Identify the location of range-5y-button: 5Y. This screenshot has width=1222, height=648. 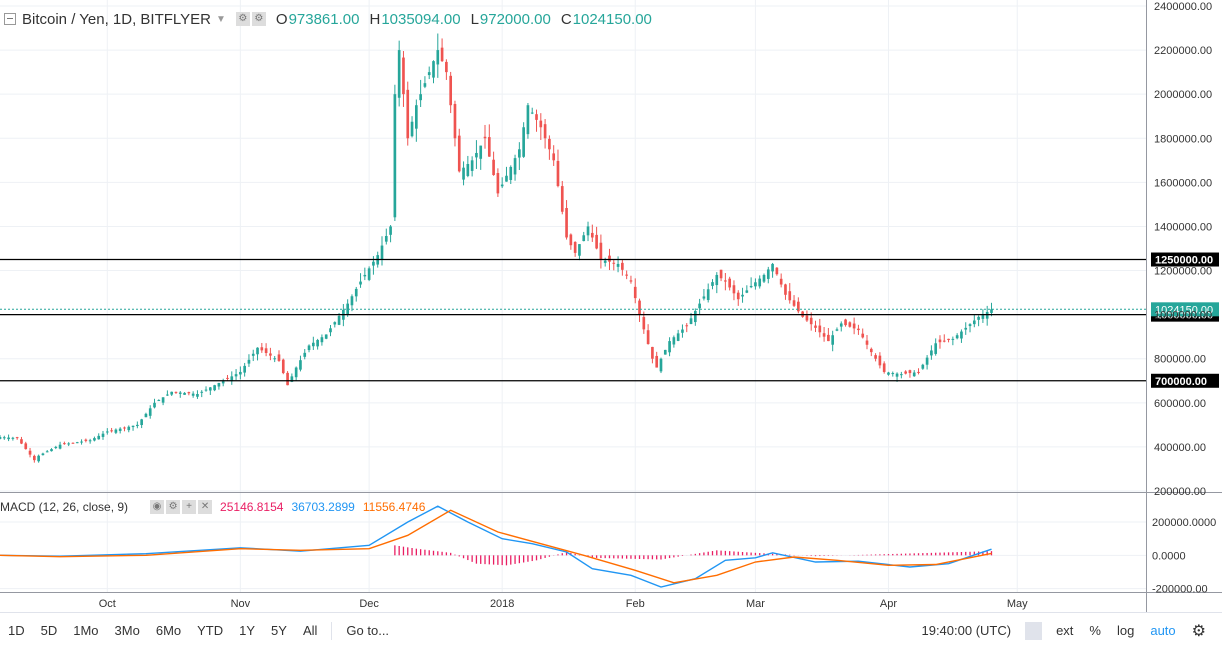
(279, 630).